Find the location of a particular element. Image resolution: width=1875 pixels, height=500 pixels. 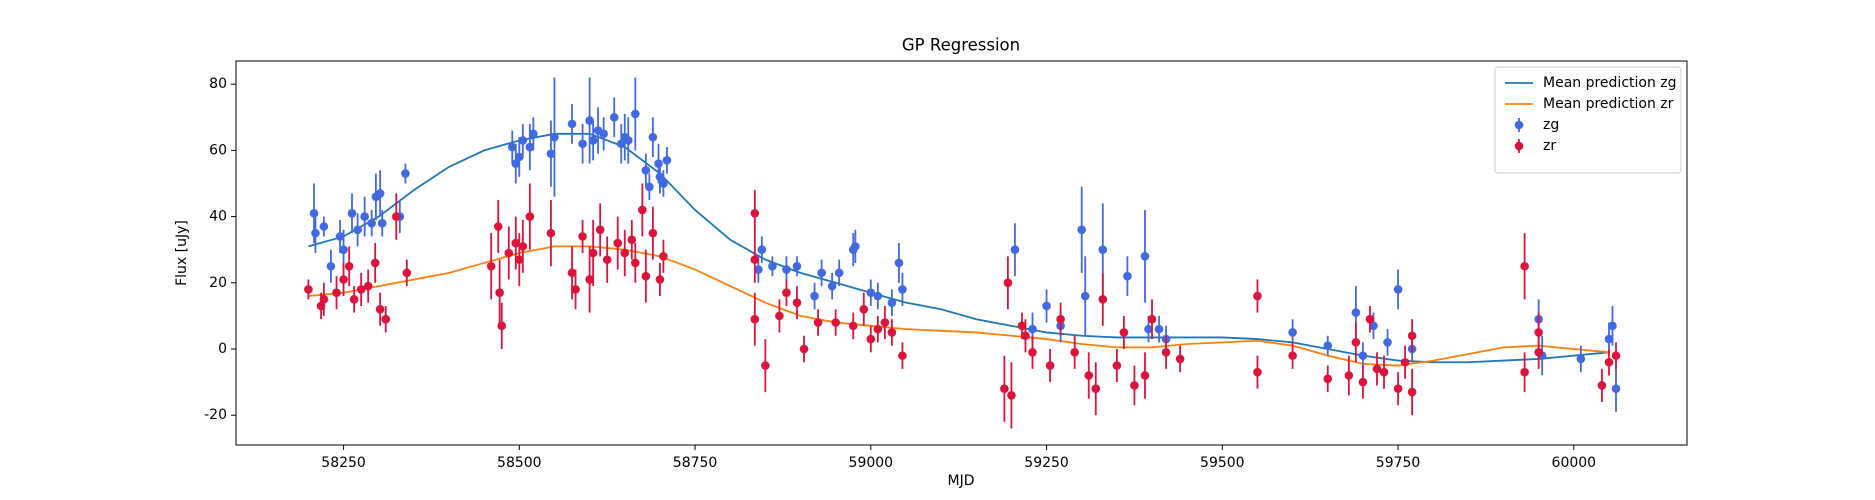

chart-title: GP Regression is located at coordinates (961, 45).